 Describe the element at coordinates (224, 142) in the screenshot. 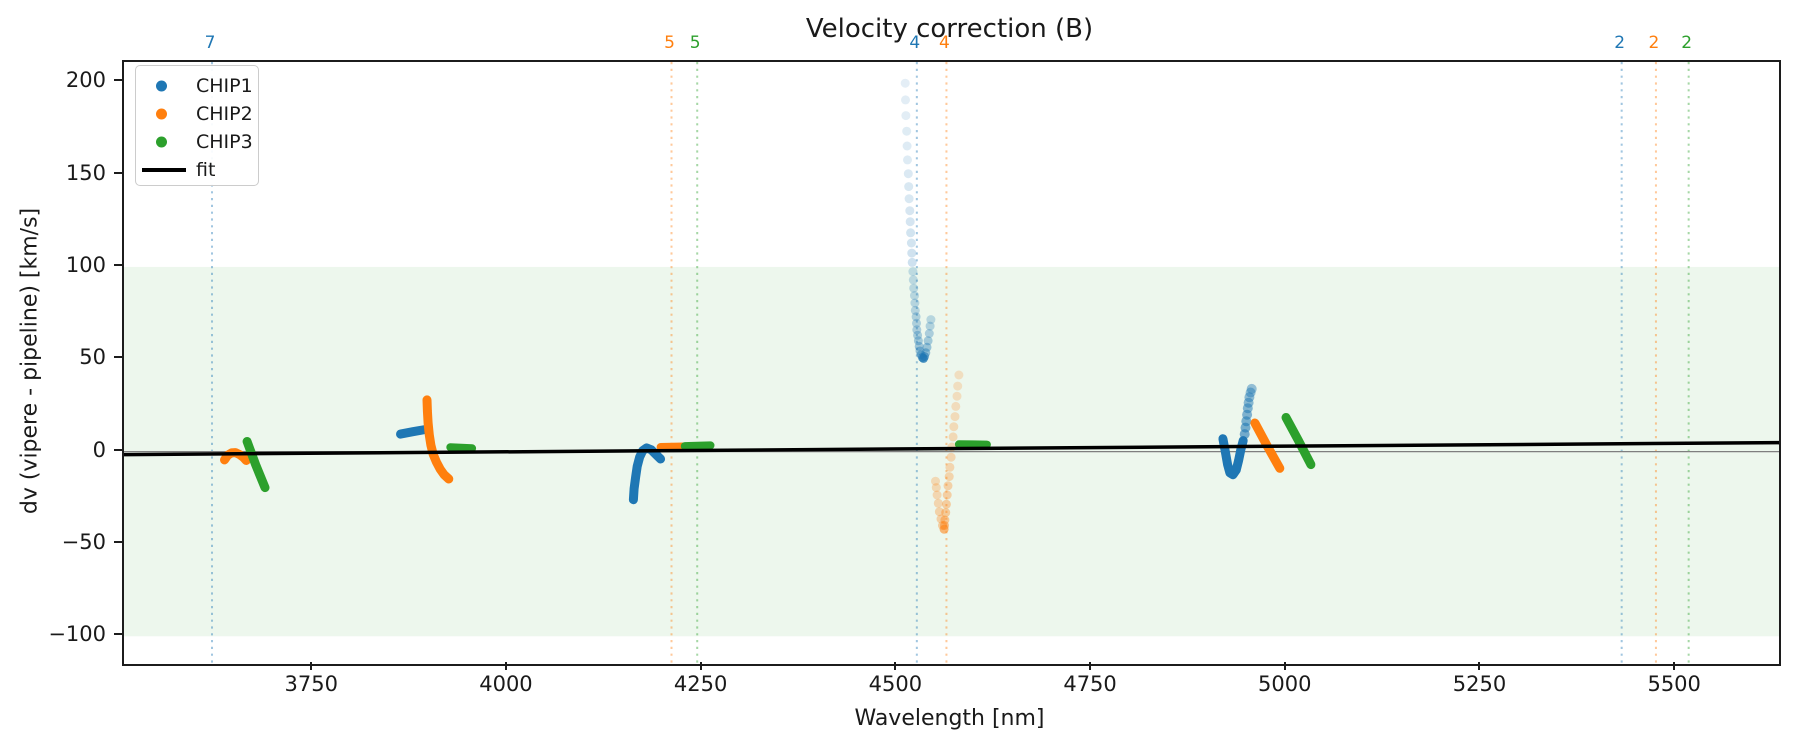

I see `legend-label: CHIP3` at that location.